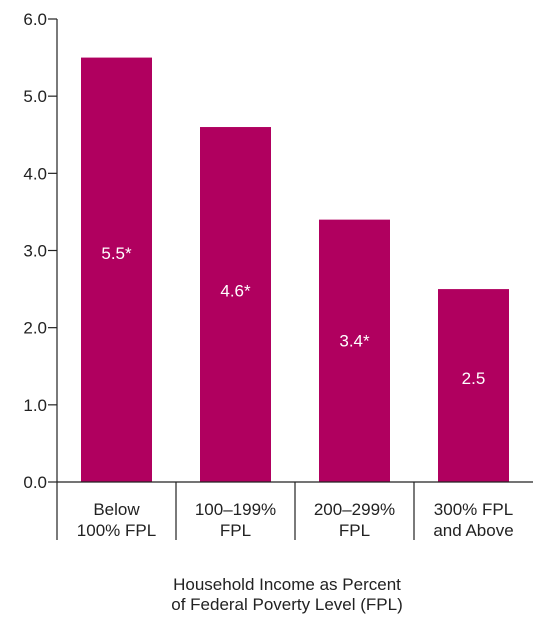 Image resolution: width=535 pixels, height=623 pixels. What do you see at coordinates (35, 19) in the screenshot?
I see `y-tick-label: 6.0` at bounding box center [35, 19].